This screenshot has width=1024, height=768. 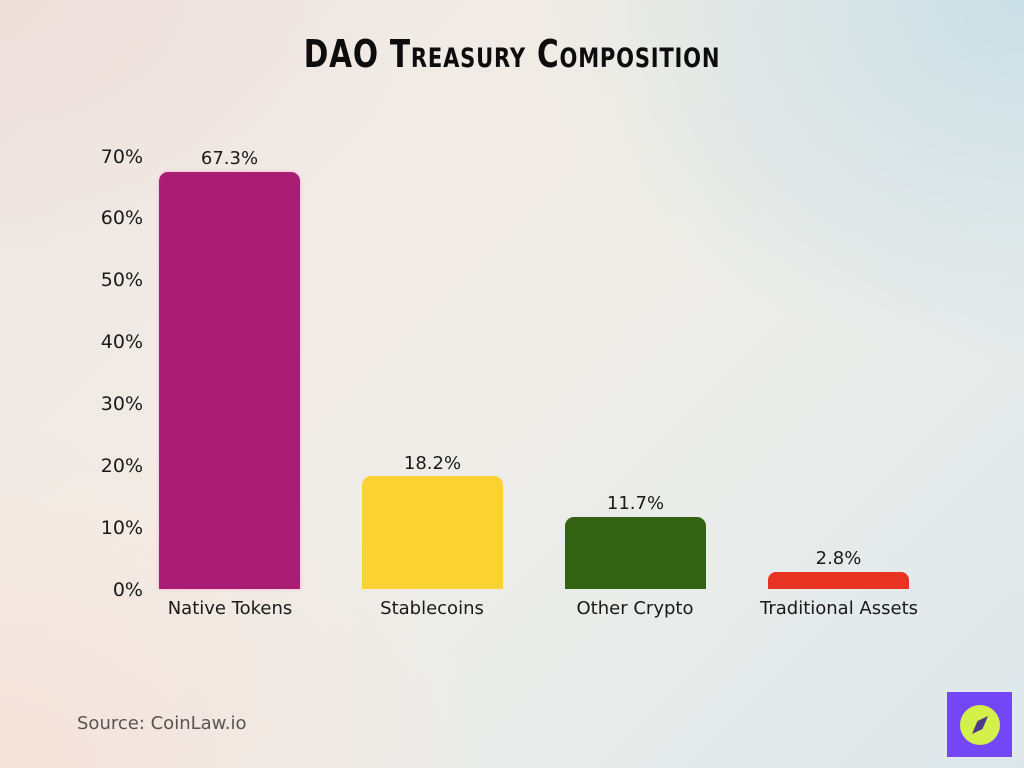 What do you see at coordinates (635, 608) in the screenshot?
I see `category-label: Other Crypto` at bounding box center [635, 608].